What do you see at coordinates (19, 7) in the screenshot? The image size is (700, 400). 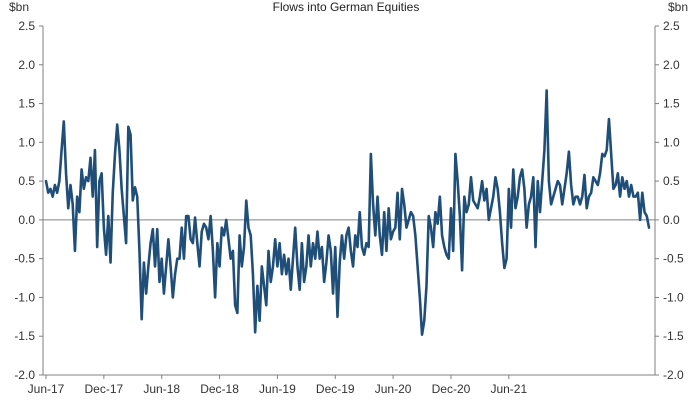 I see `y-unit-left: $bn` at bounding box center [19, 7].